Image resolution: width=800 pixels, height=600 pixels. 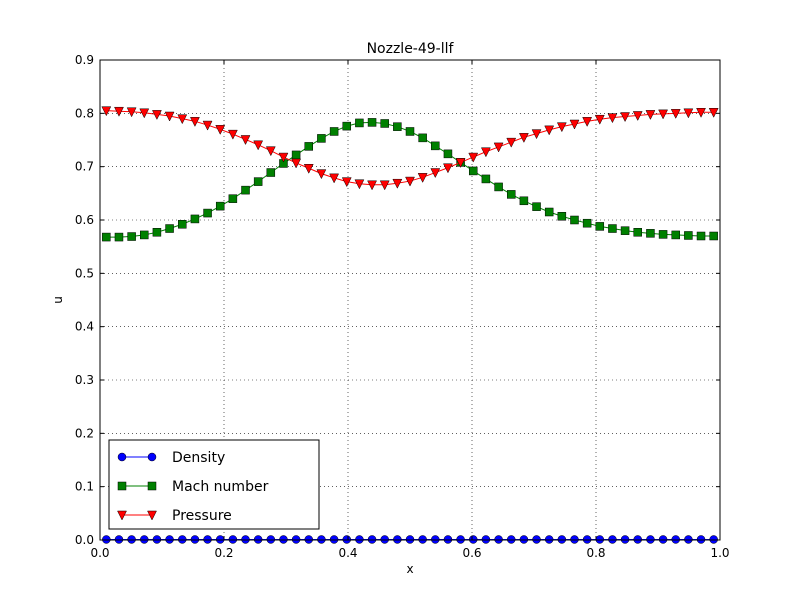 I want to click on legend: Density Mach number Pressure, so click(x=214, y=484).